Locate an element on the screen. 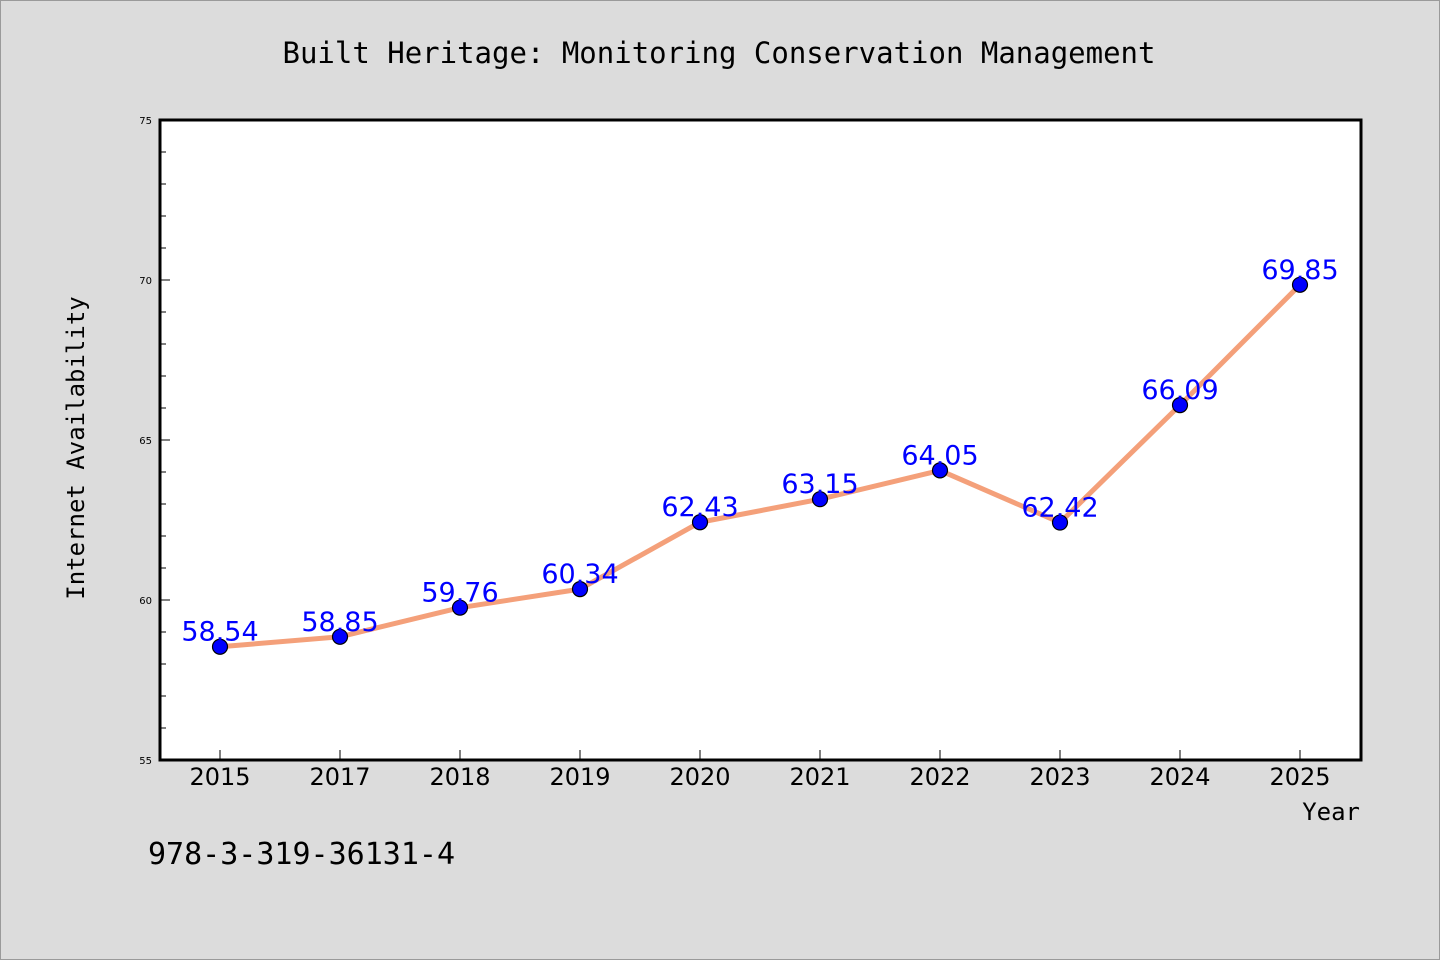  data-label: 69.85 is located at coordinates (1299, 270).